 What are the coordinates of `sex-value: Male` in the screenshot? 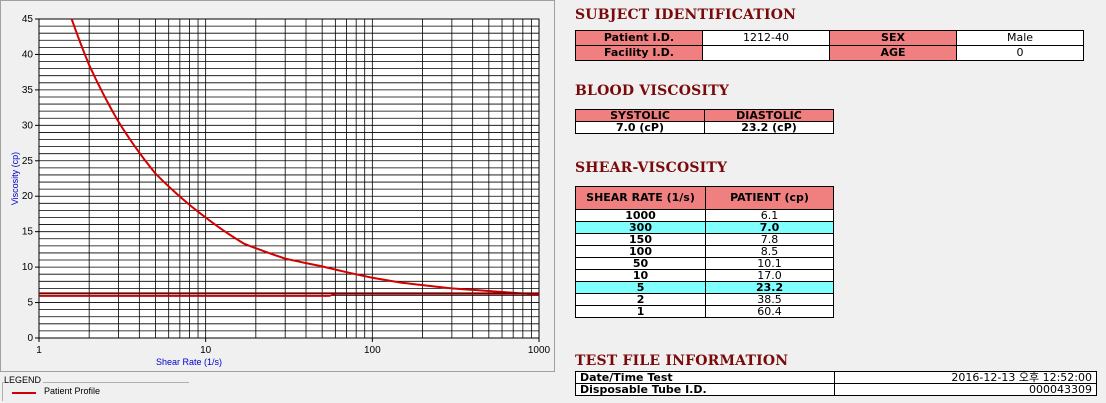 It's located at (1020, 38).